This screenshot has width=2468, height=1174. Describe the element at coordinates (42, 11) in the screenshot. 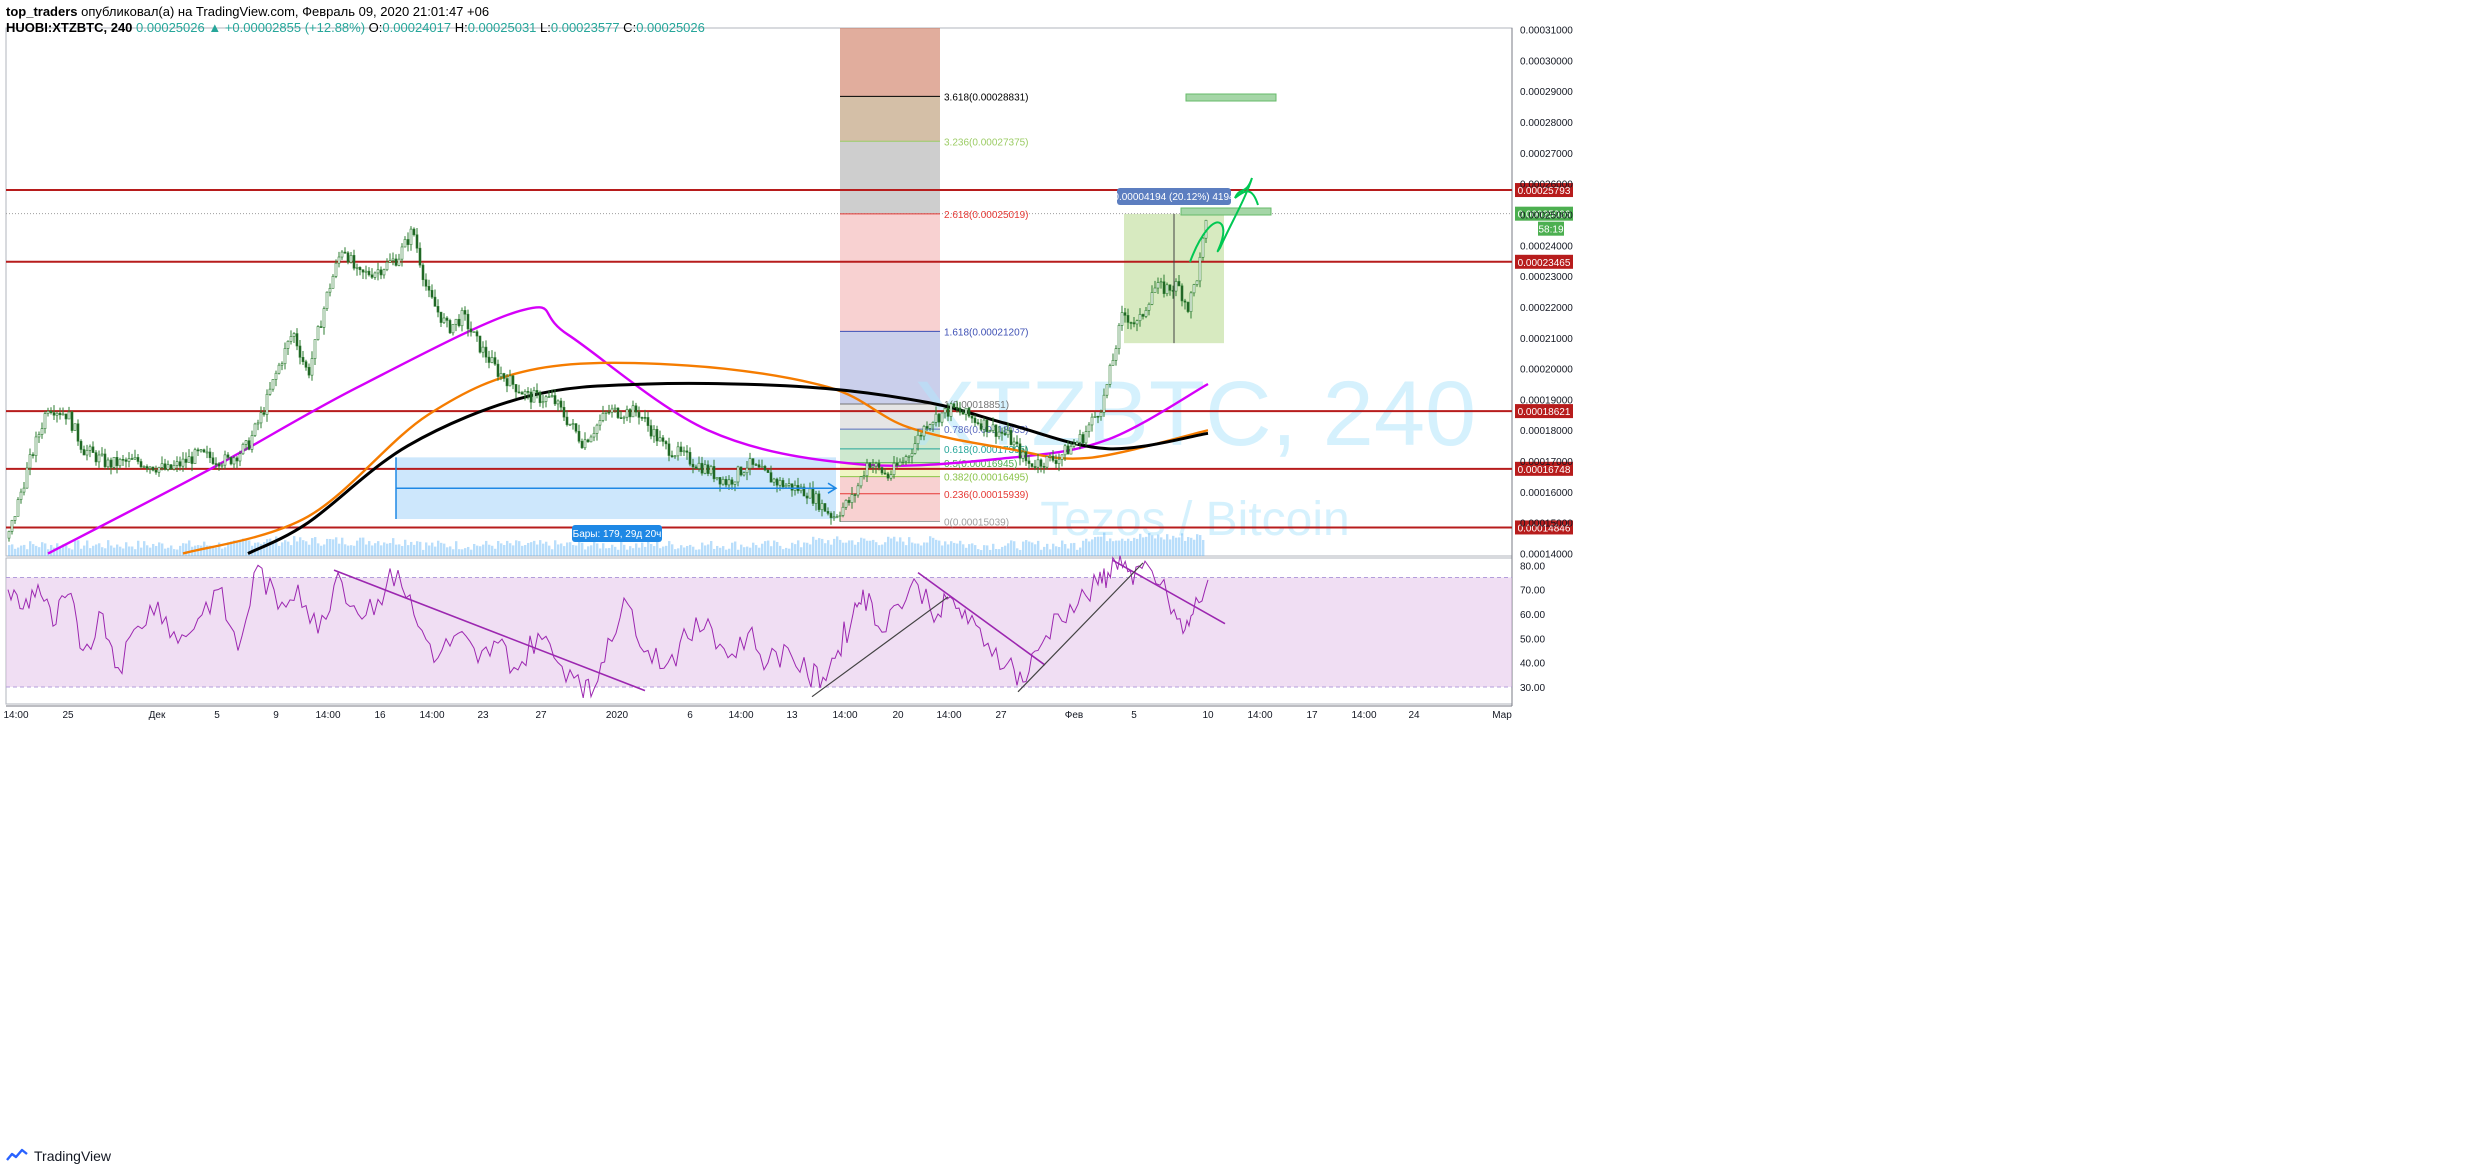

I see `author: top_traders` at that location.